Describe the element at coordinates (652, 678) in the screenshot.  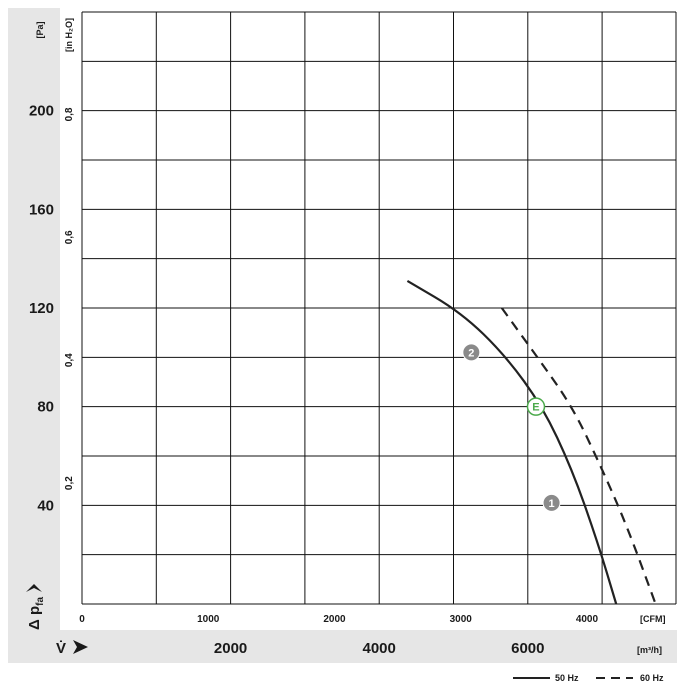
I see `legend-label-60hz: 60 Hz` at that location.